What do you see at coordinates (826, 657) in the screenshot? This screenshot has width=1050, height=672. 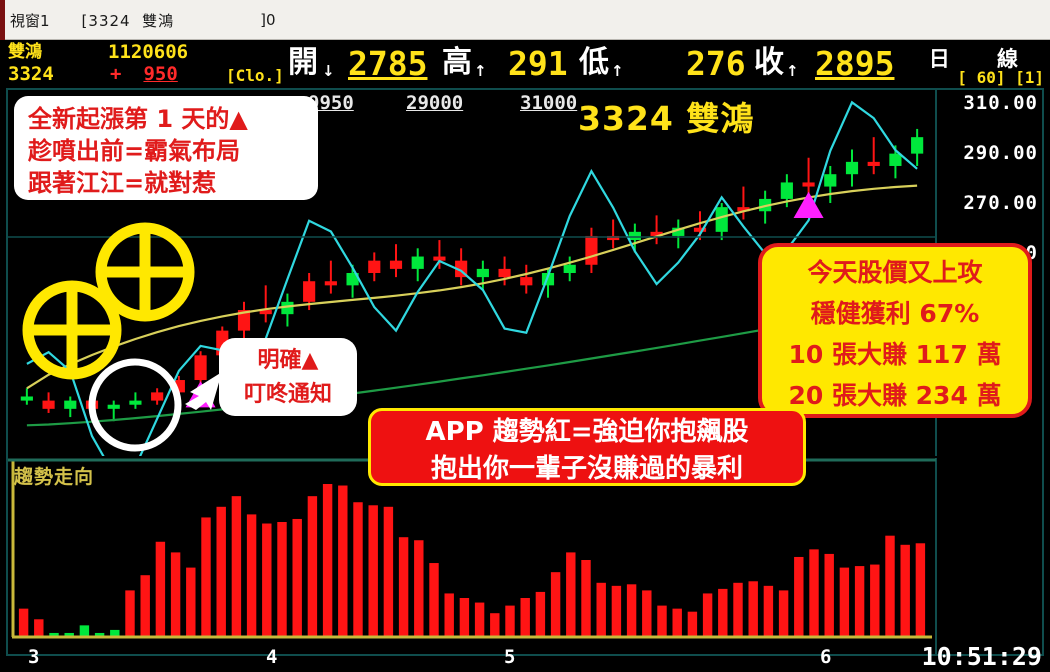 I see `x-tick-3: 6` at bounding box center [826, 657].